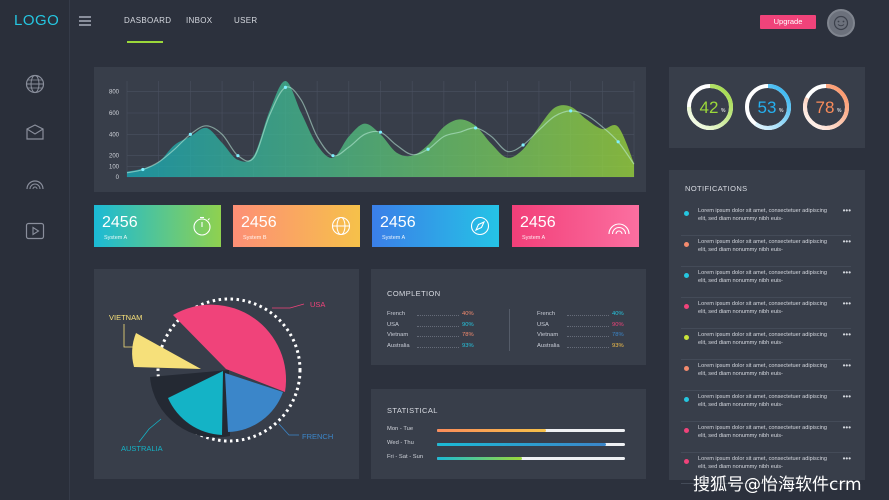 Image resolution: width=889 pixels, height=500 pixels. Describe the element at coordinates (788, 22) in the screenshot. I see `upgrade-button: Upgrade` at that location.